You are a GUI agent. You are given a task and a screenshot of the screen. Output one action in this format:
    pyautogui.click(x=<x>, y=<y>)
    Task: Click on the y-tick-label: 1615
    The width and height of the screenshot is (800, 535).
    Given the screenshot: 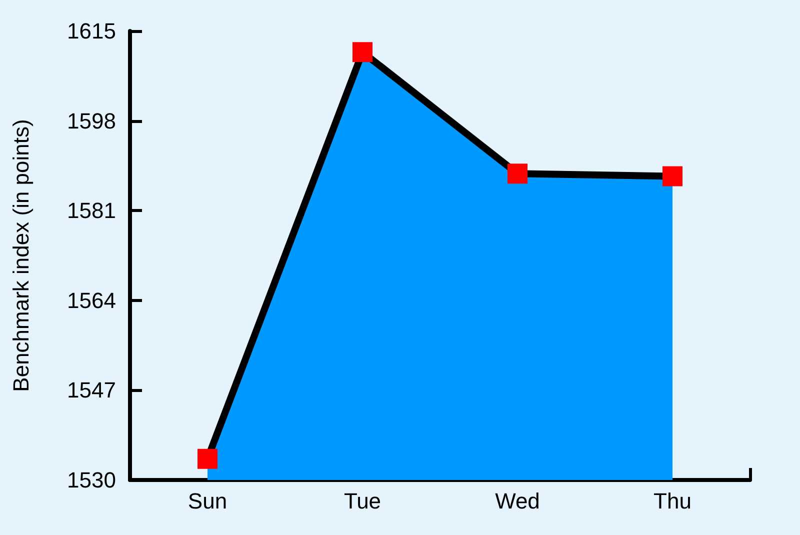 What is the action you would take?
    pyautogui.click(x=91, y=31)
    